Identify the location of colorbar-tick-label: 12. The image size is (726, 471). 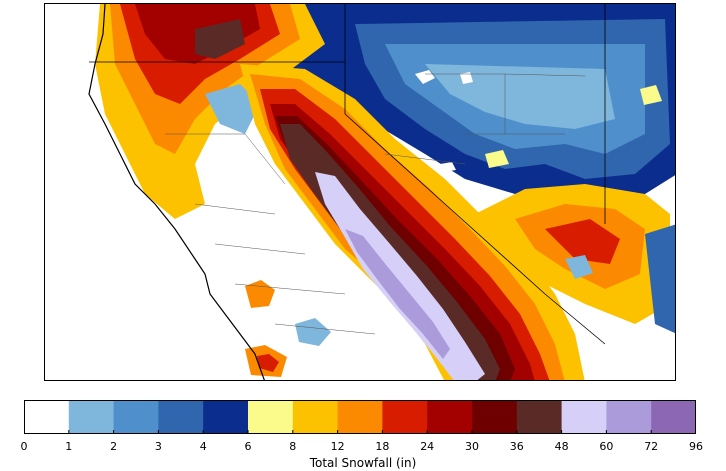
(337, 446).